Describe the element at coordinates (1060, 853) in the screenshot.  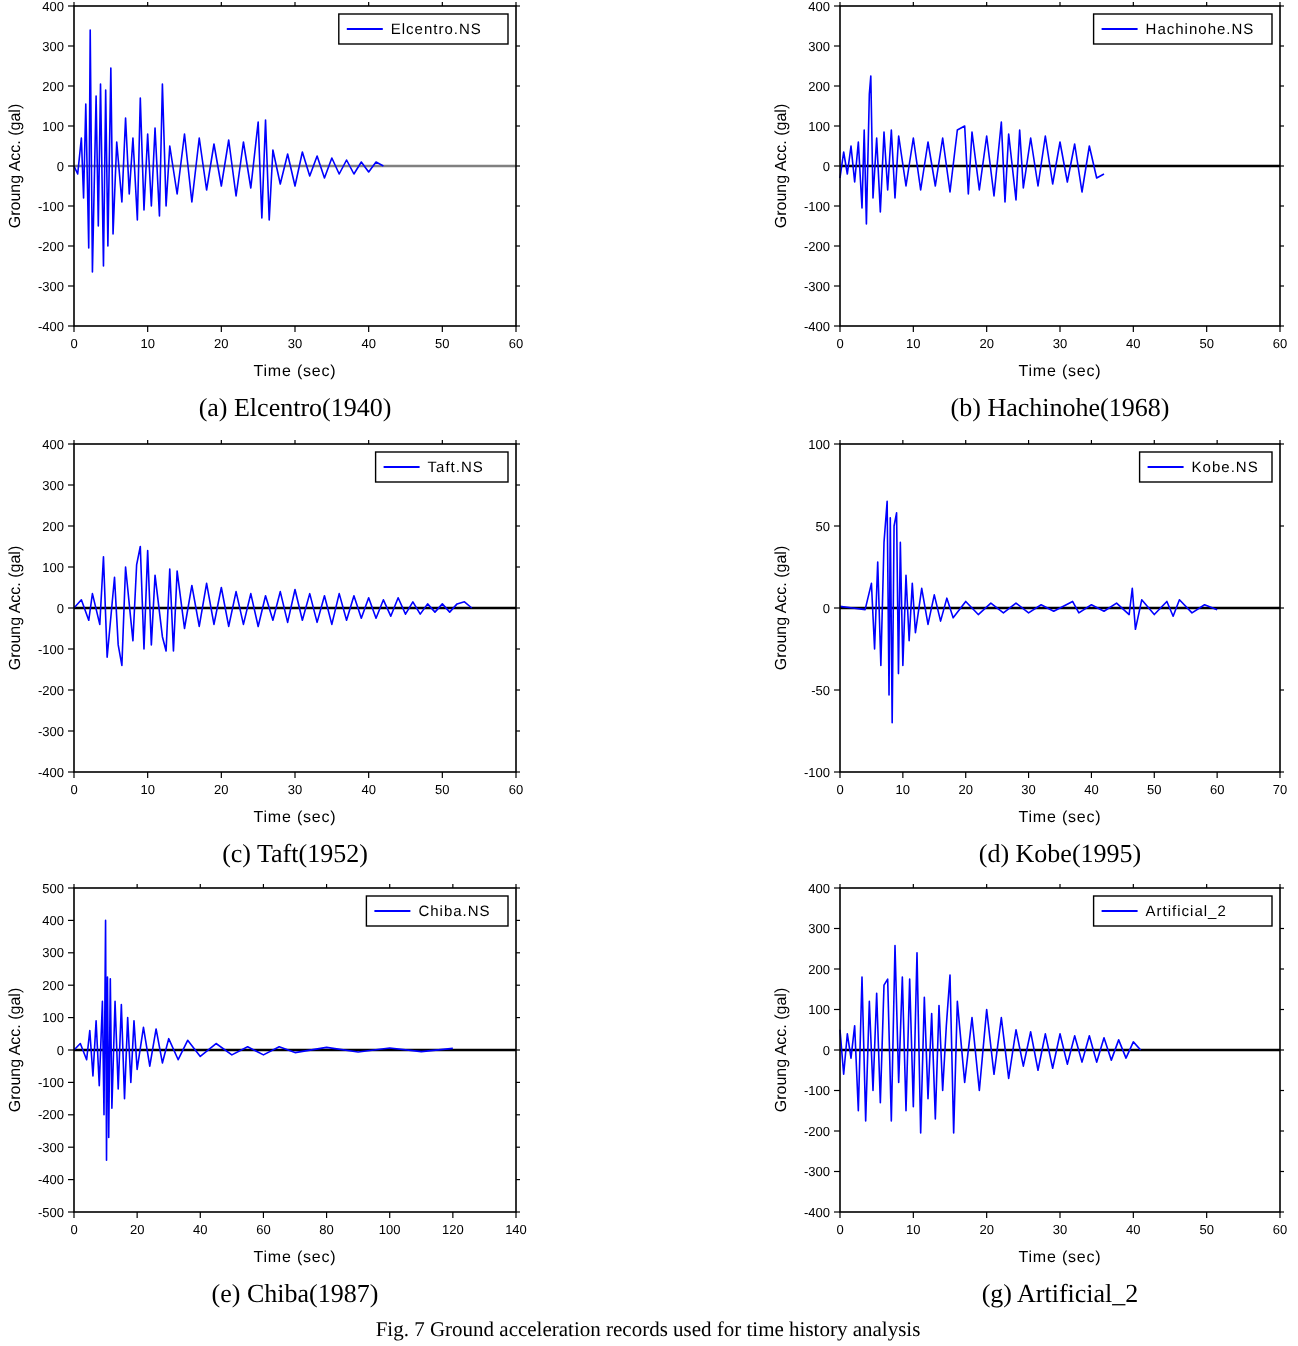
I see `text: (d) Kobe(1995)` at that location.